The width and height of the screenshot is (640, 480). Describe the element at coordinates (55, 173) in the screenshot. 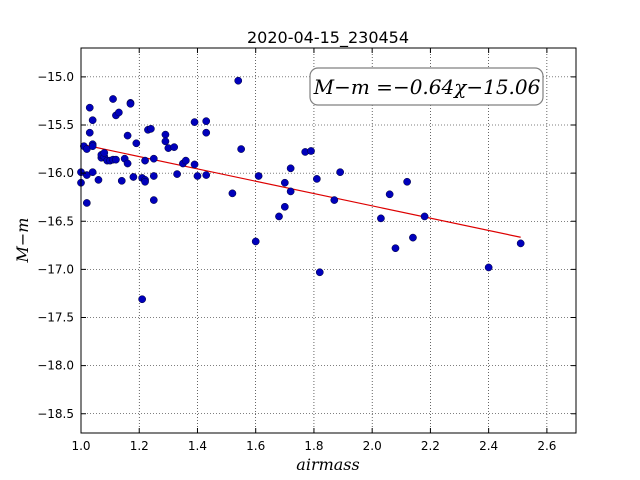

I see `y-tick-label: −16.0` at that location.